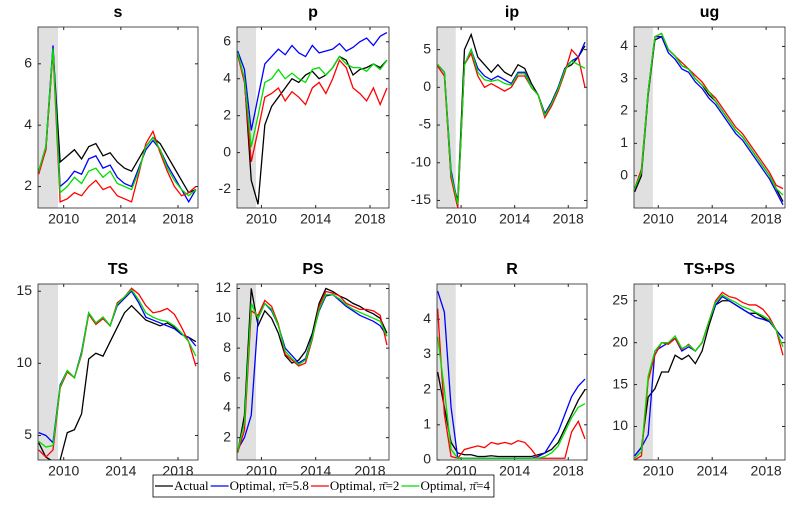 The height and width of the screenshot is (524, 794). Describe the element at coordinates (313, 269) in the screenshot. I see `subplot-title: PS` at that location.